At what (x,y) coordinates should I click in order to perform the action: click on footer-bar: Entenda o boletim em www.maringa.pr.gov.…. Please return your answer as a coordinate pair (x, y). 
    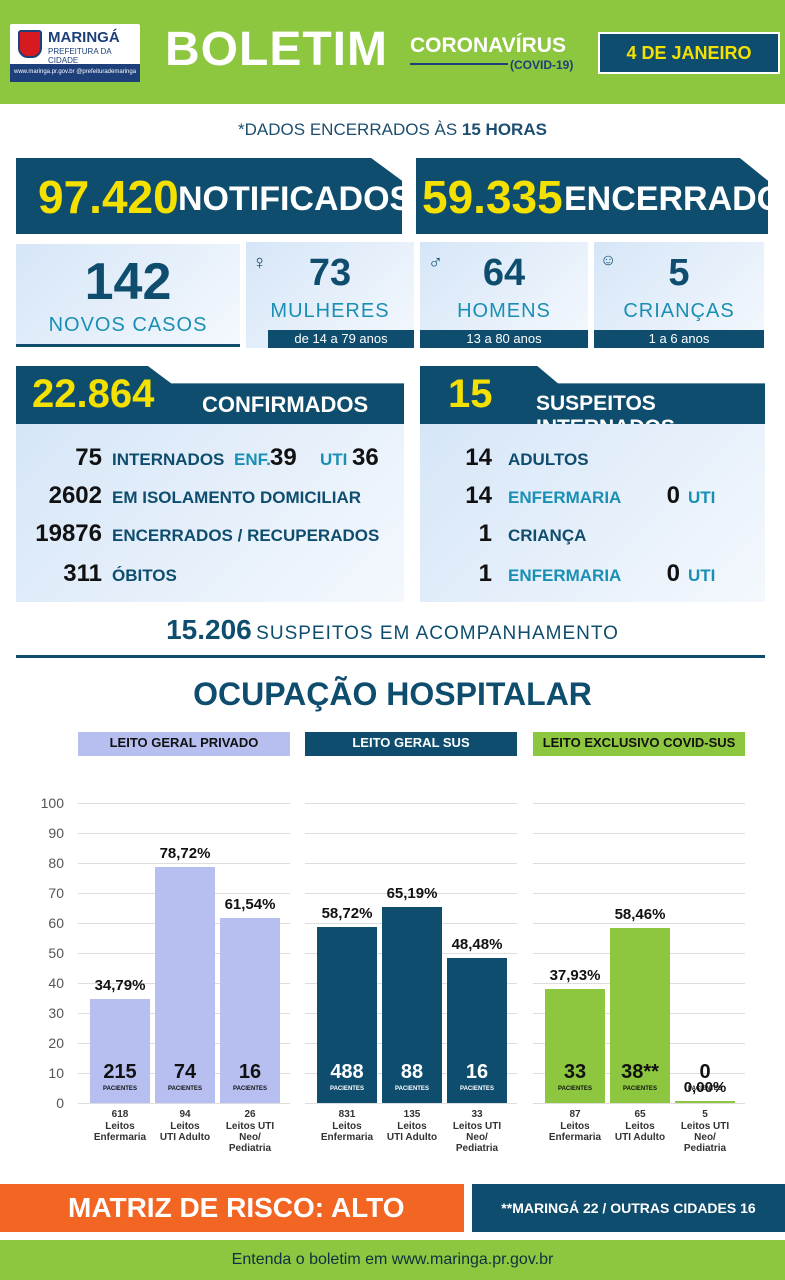
    Looking at the image, I should click on (392, 1260).